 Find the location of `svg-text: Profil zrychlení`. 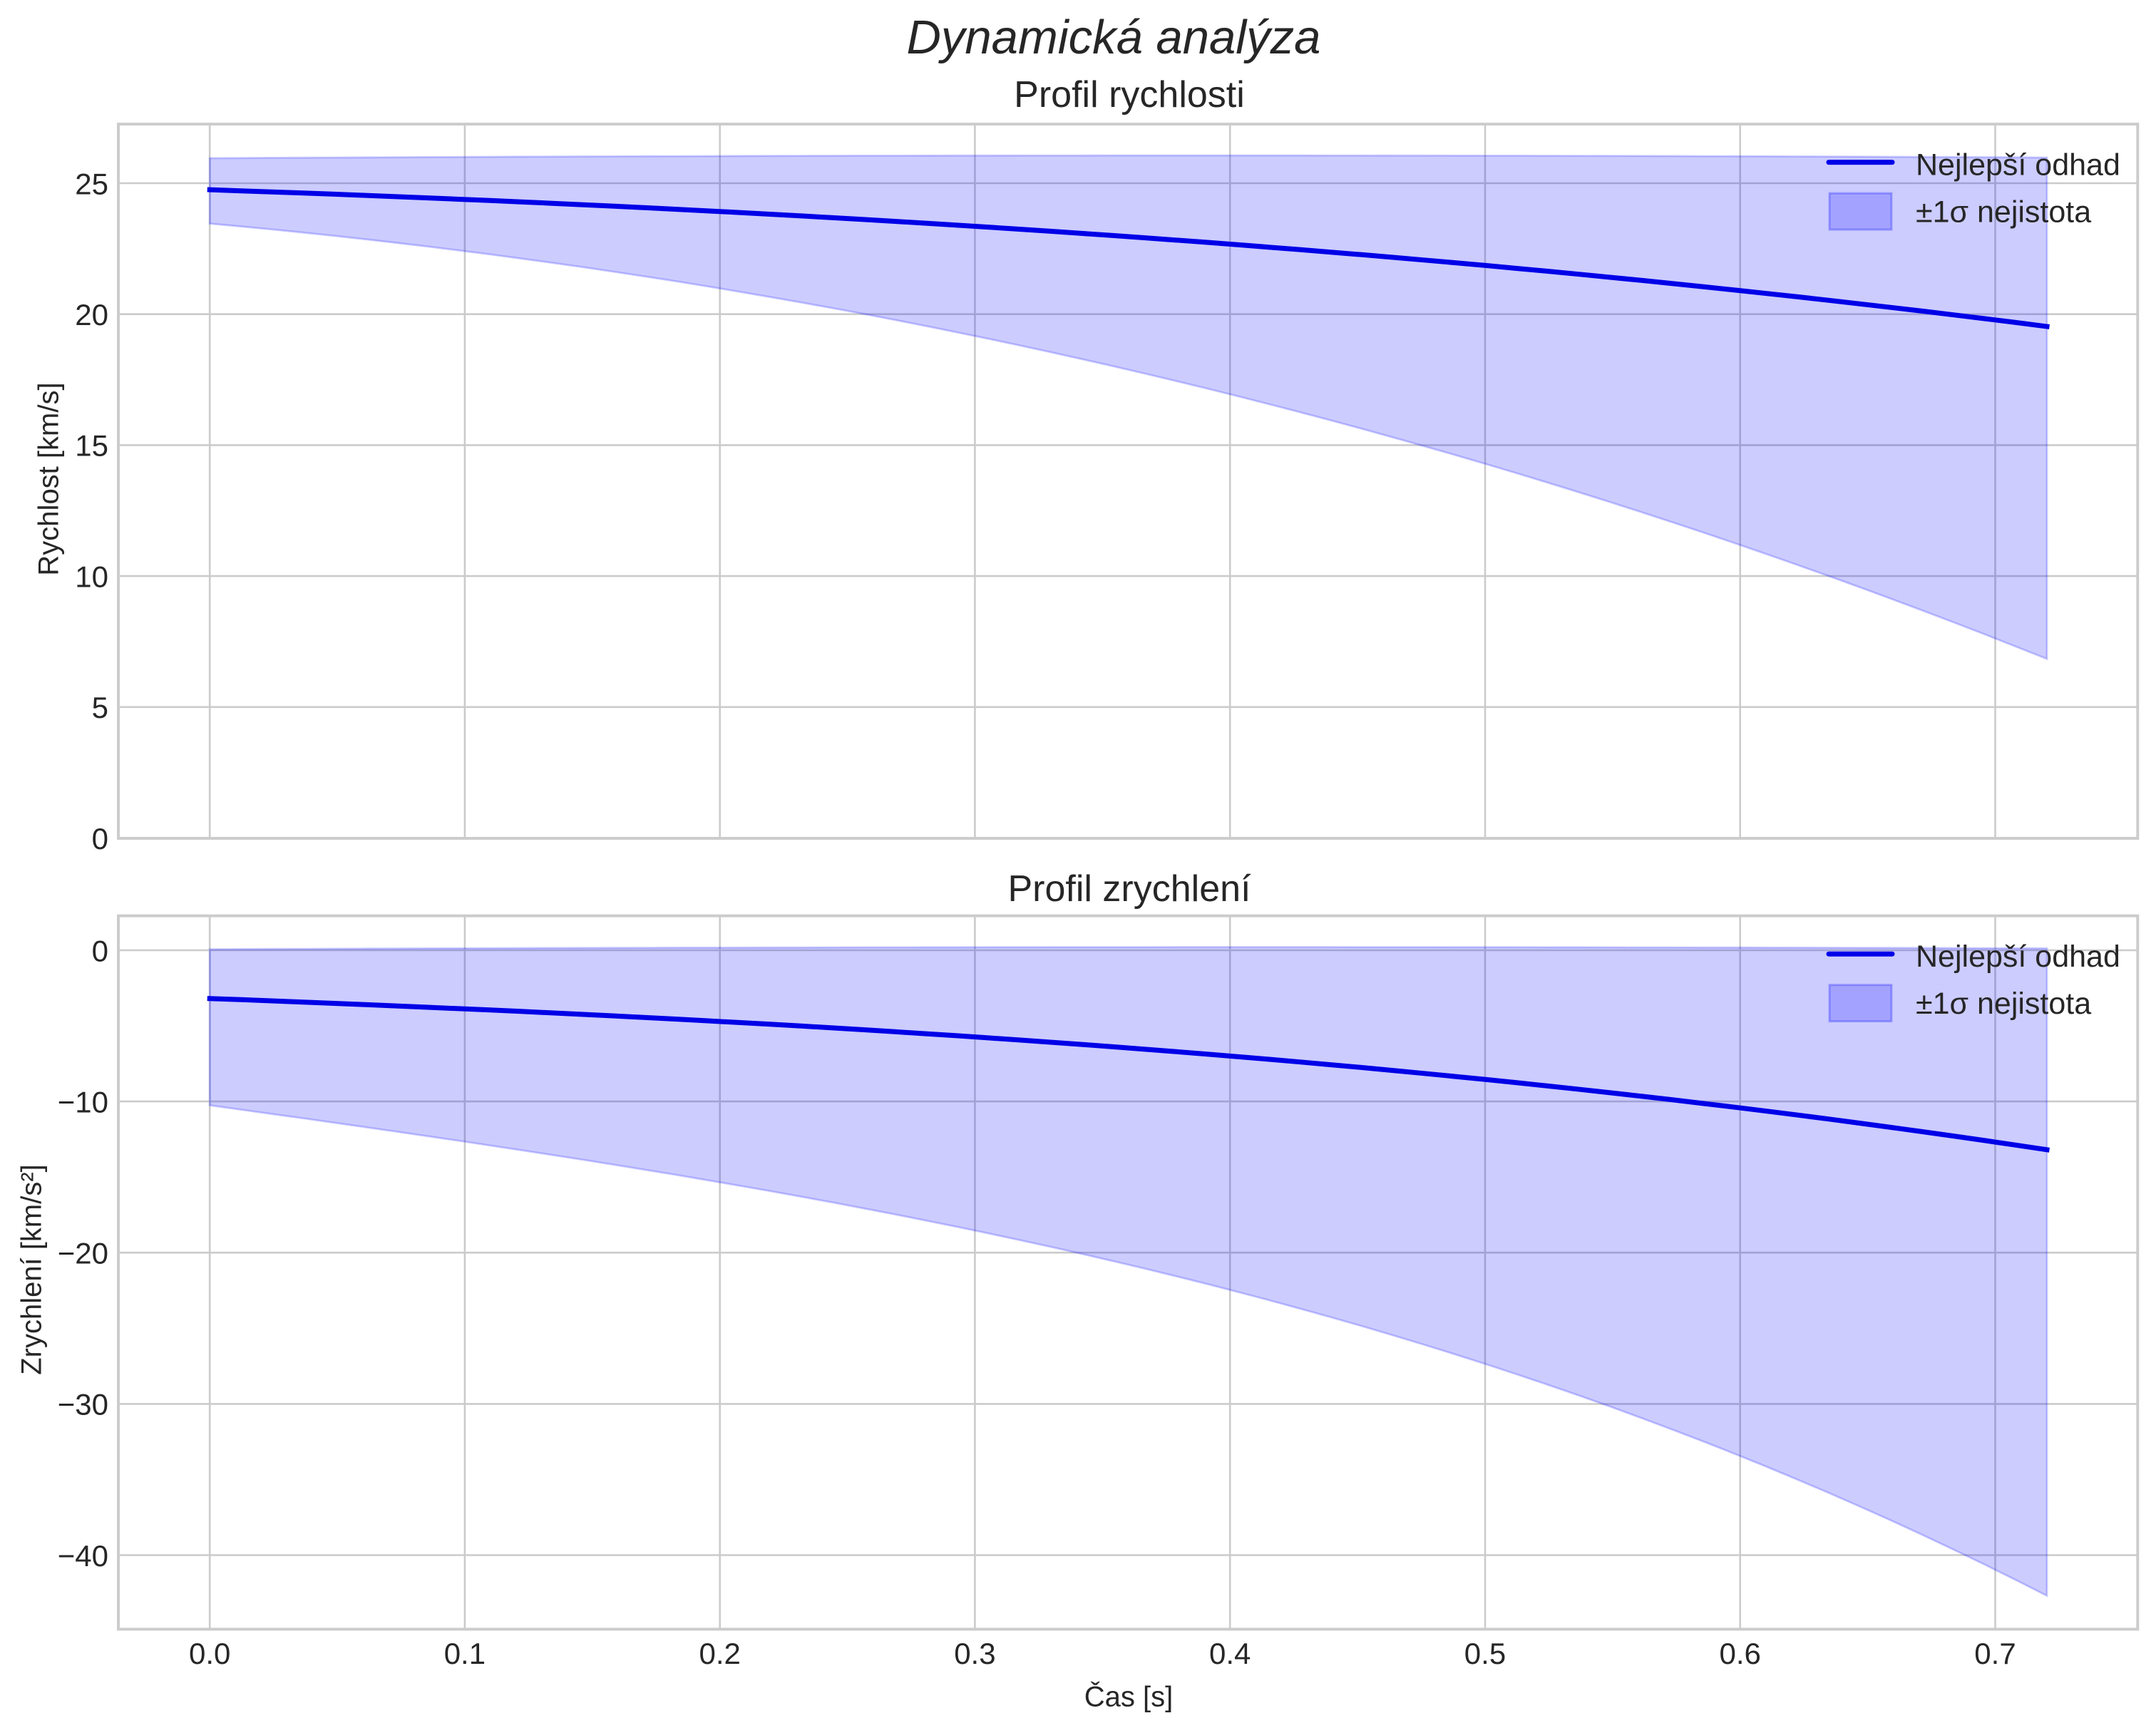

svg-text: Profil zrychlení is located at coordinates (1130, 889).